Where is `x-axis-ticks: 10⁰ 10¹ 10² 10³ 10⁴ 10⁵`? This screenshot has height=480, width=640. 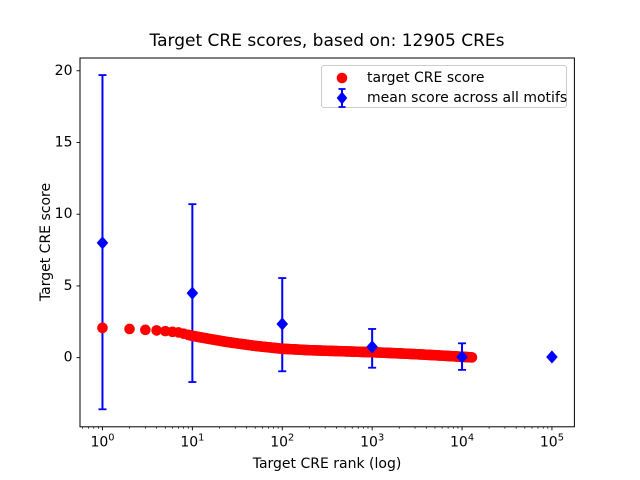
x-axis-ticks: 10⁰ 10¹ 10² 10³ 10⁴ 10⁵ is located at coordinates (327, 438).